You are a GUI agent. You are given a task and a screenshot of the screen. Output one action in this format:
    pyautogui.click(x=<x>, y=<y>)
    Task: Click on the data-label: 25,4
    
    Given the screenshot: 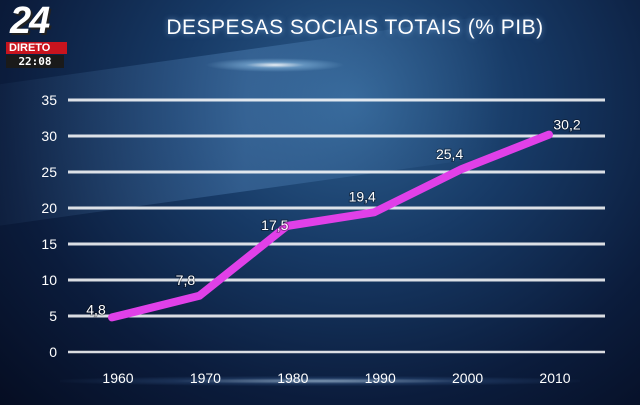 What is the action you would take?
    pyautogui.click(x=449, y=154)
    